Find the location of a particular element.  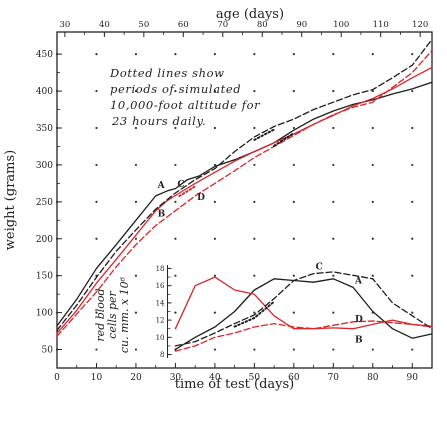

inset-y-tick-label: 14 is located at coordinates (160, 303).